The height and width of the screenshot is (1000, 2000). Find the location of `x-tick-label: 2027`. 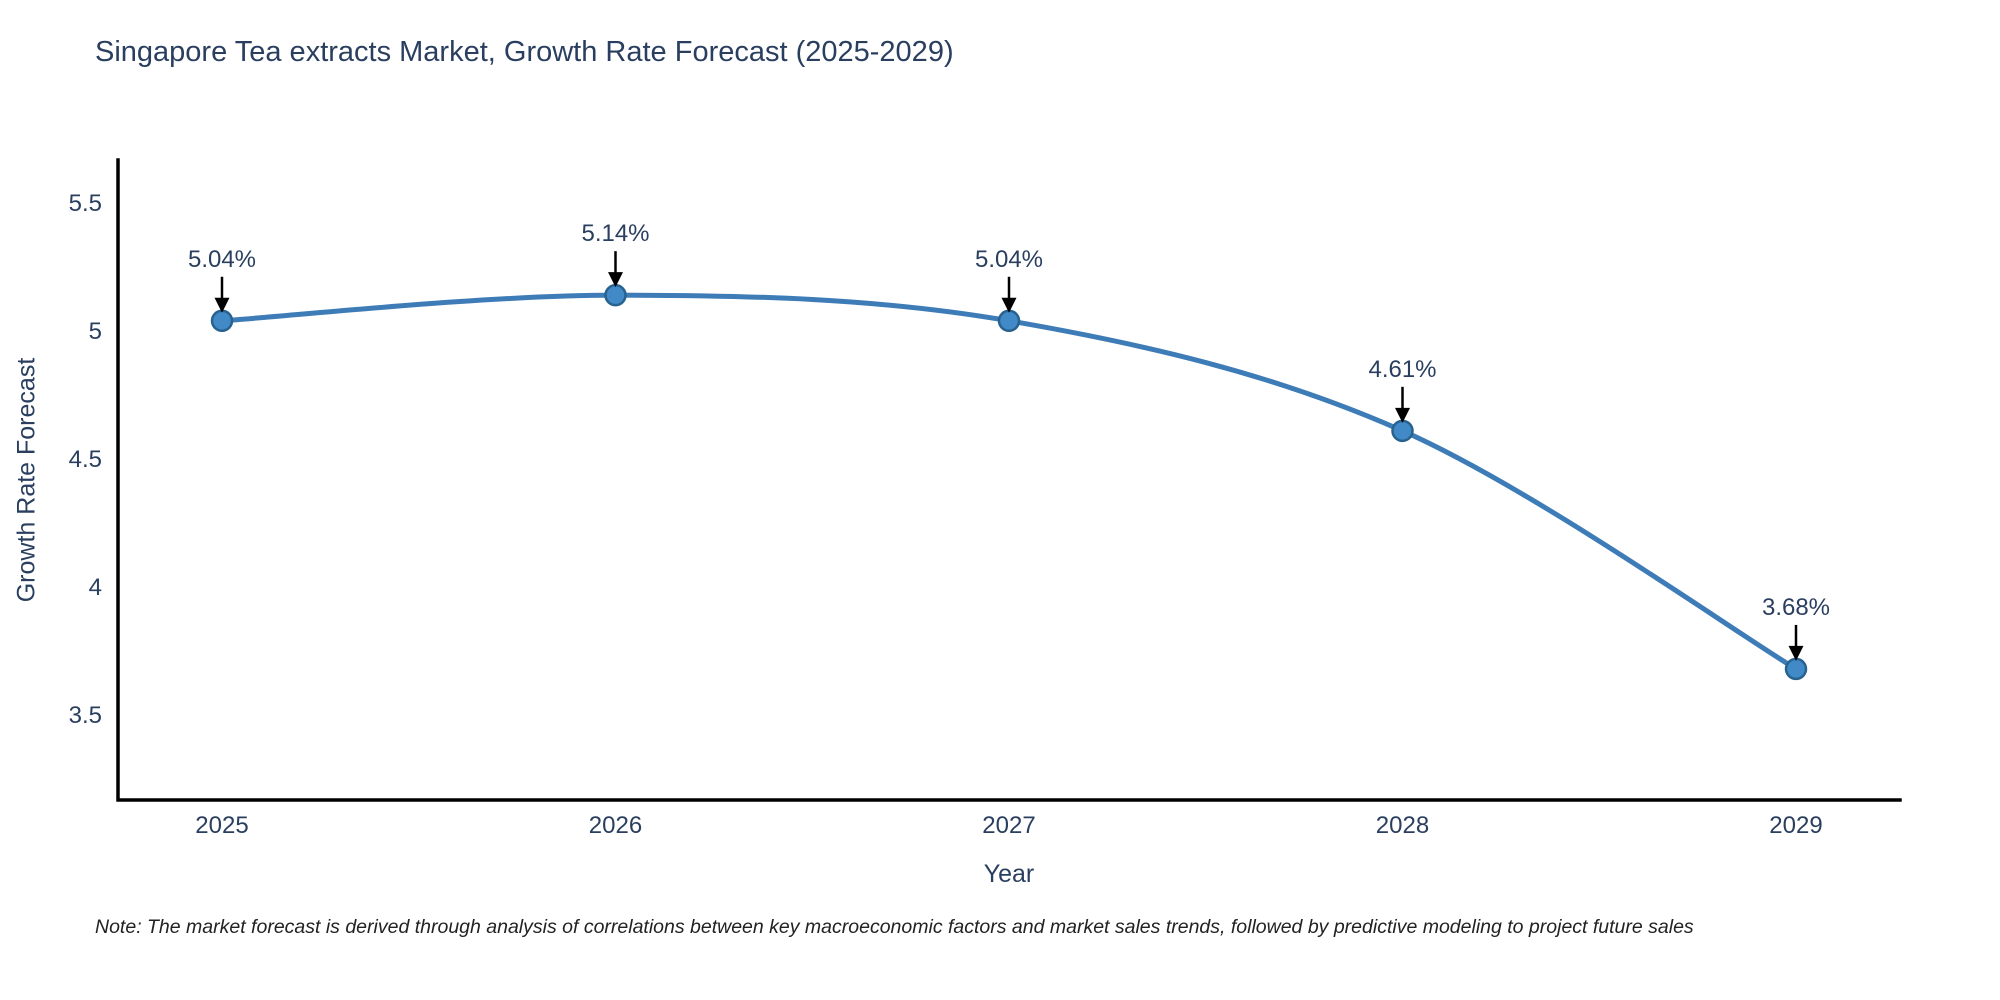

x-tick-label: 2027 is located at coordinates (1008, 825).